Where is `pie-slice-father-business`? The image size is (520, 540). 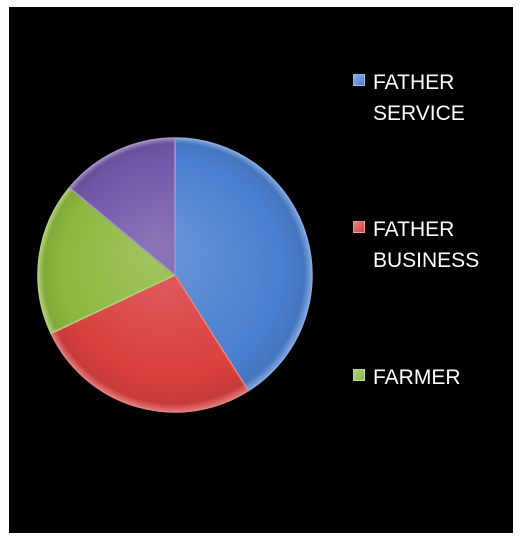 pie-slice-father-business is located at coordinates (150, 343).